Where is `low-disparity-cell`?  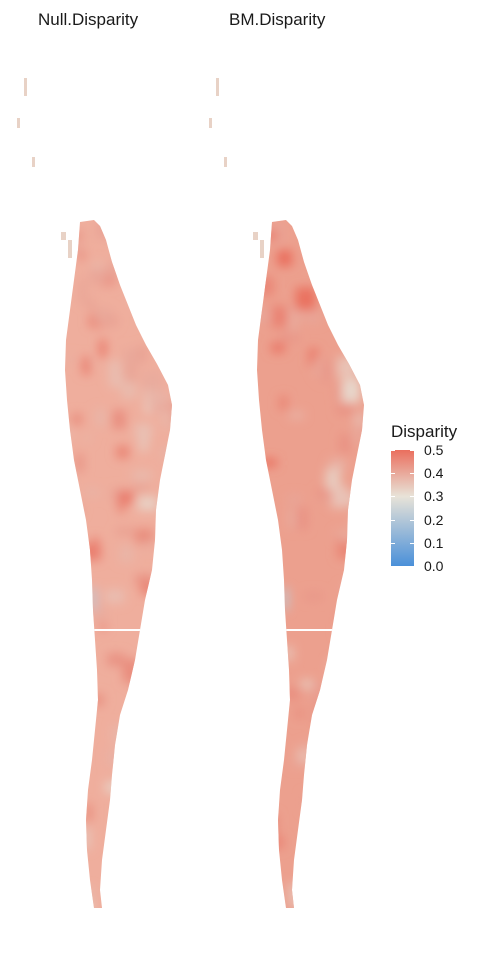
low-disparity-cell is located at coordinates (285, 599).